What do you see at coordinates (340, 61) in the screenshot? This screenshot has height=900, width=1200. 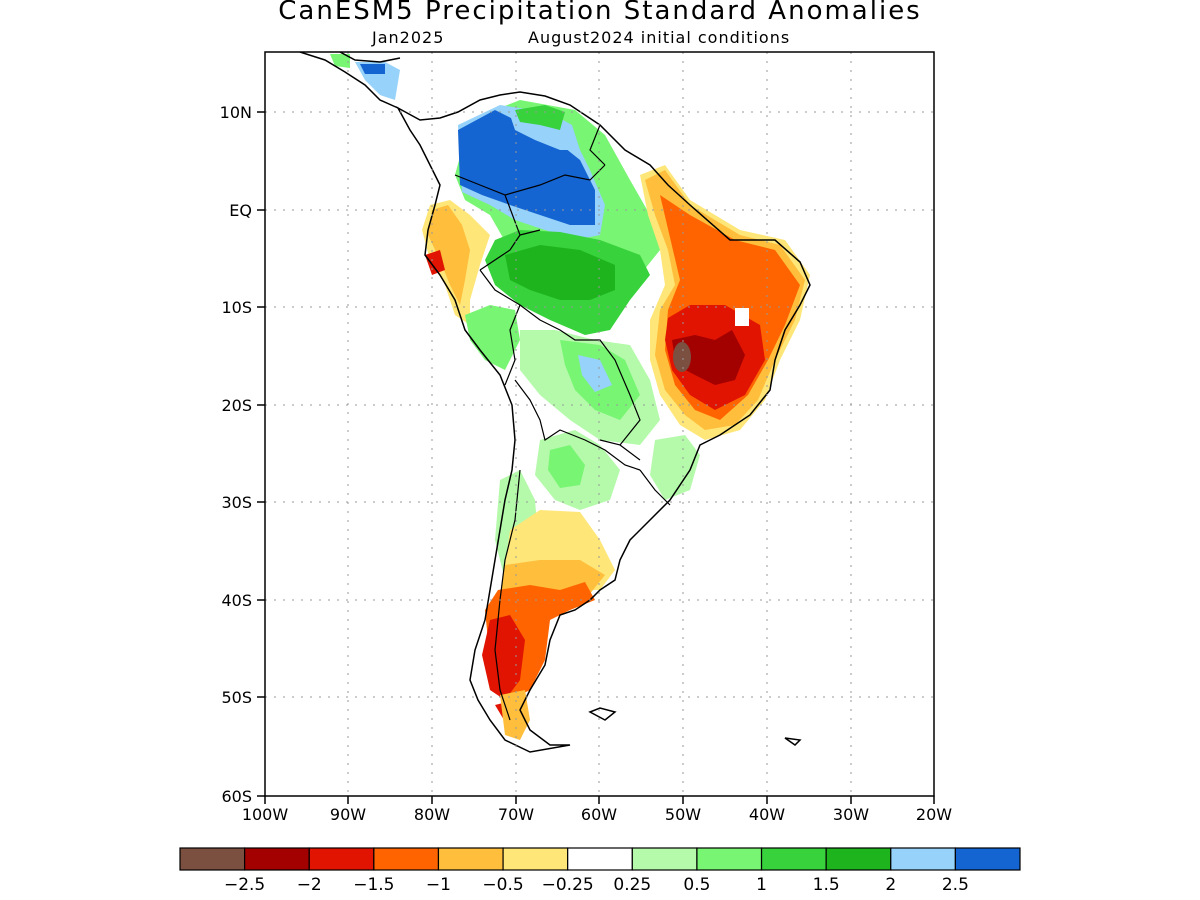 I see `anomaly-region-green-central-america` at bounding box center [340, 61].